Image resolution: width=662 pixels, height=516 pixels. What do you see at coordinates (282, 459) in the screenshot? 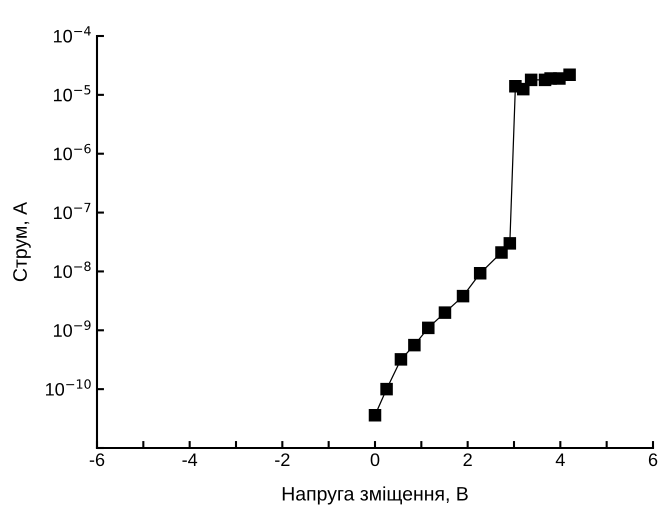
I see `x-tick-label: -2` at bounding box center [282, 459].